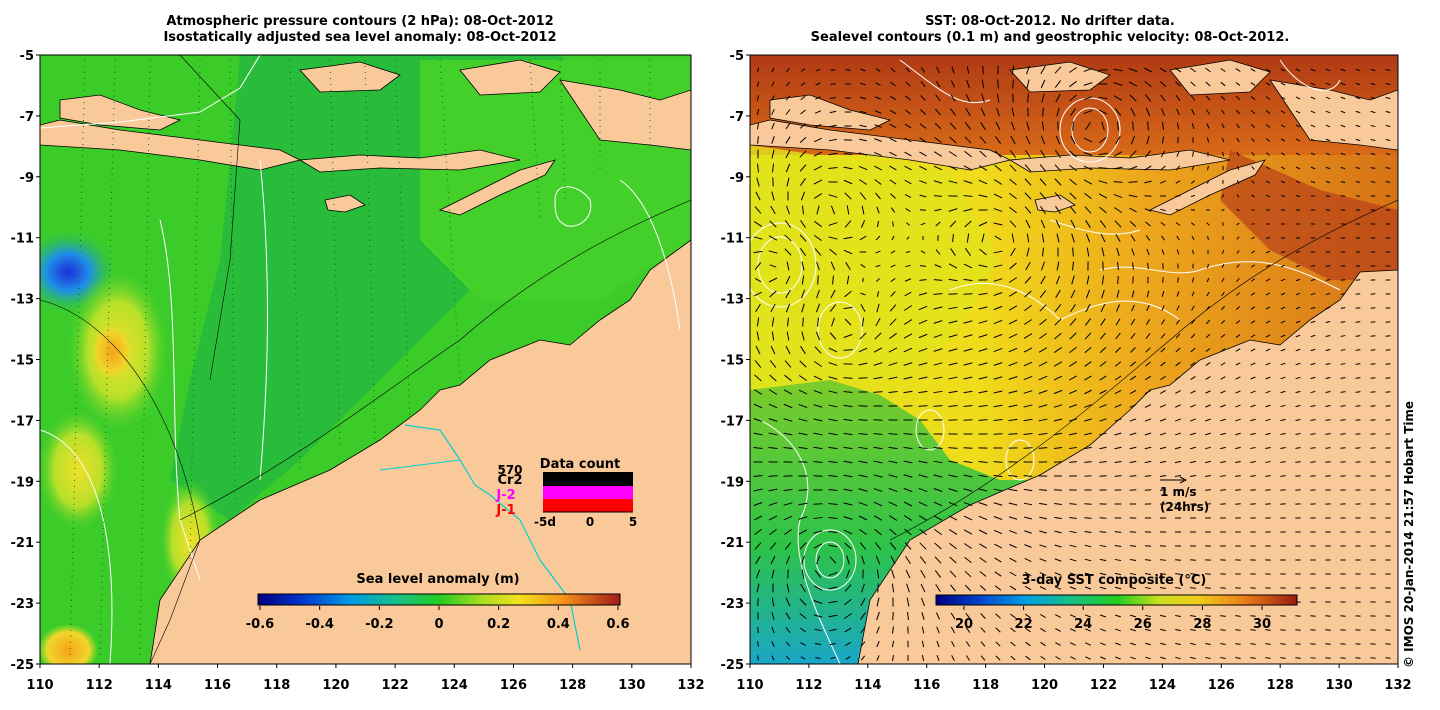 This screenshot has height=710, width=1440. I want to click on right-x-tick-label: 126, so click(1221, 685).